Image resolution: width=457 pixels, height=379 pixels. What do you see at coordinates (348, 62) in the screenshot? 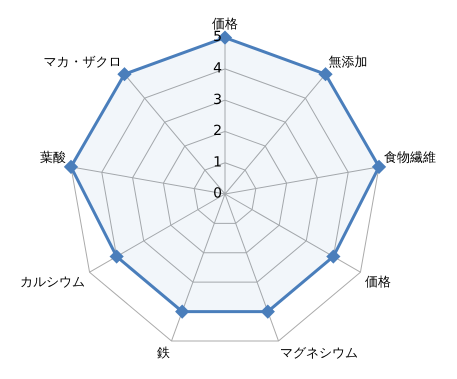
I see `spoke-label: 無添加` at bounding box center [348, 62].